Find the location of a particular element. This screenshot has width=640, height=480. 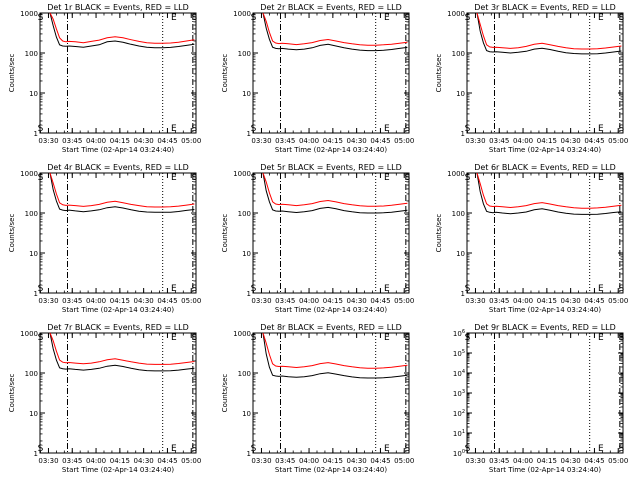

chart-title: Det 3r BLACK = Events, RED = LLD is located at coordinates (545, 7).